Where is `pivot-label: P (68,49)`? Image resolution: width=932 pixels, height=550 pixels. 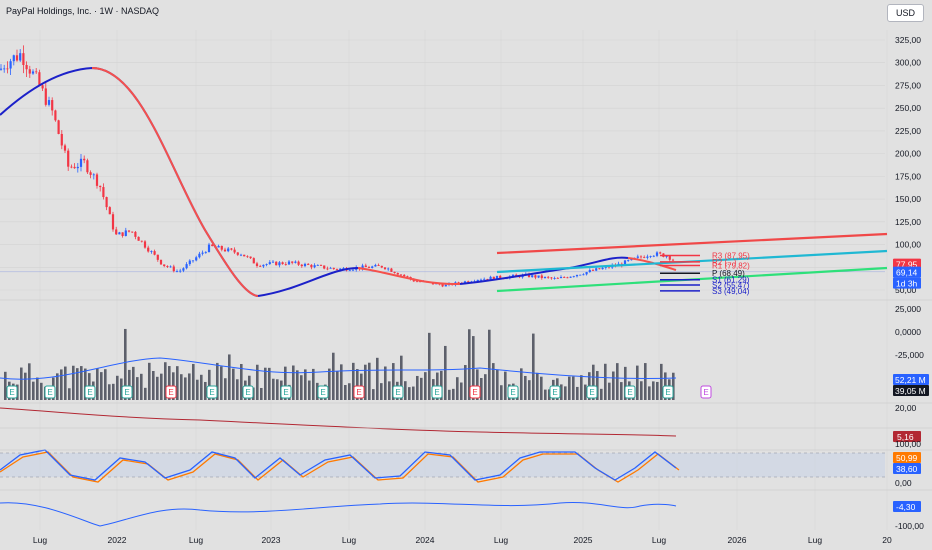
pivot-label: P (68,49) is located at coordinates (728, 273).